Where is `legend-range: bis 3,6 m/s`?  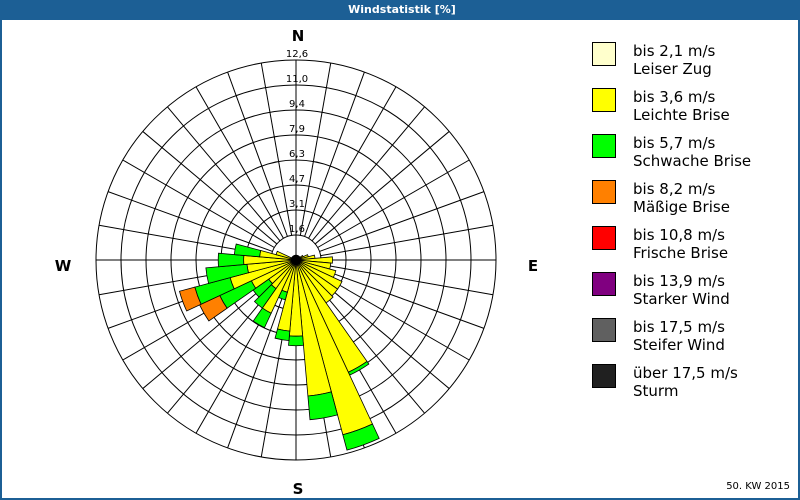
legend-range: bis 3,6 m/s is located at coordinates (674, 97).